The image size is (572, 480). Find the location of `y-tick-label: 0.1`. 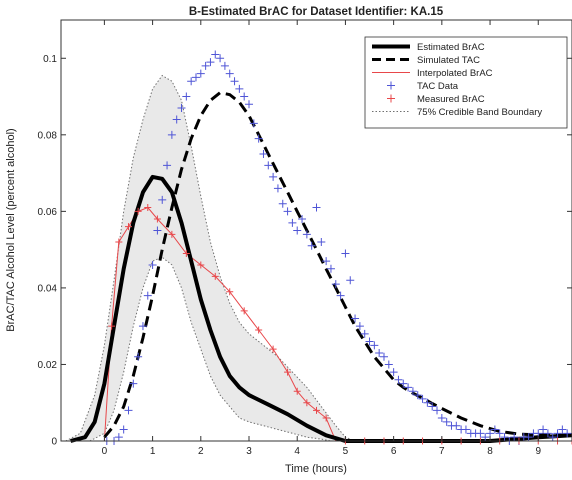

y-tick-label: 0.1 is located at coordinates (50, 59).